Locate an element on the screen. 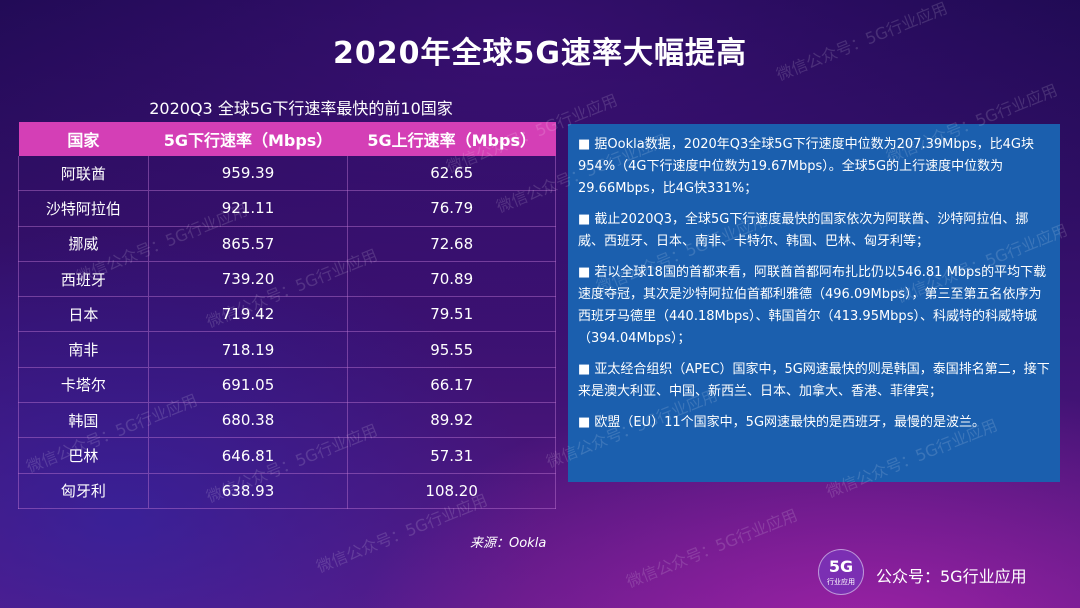  cell-country: 韩国 is located at coordinates (83, 420).